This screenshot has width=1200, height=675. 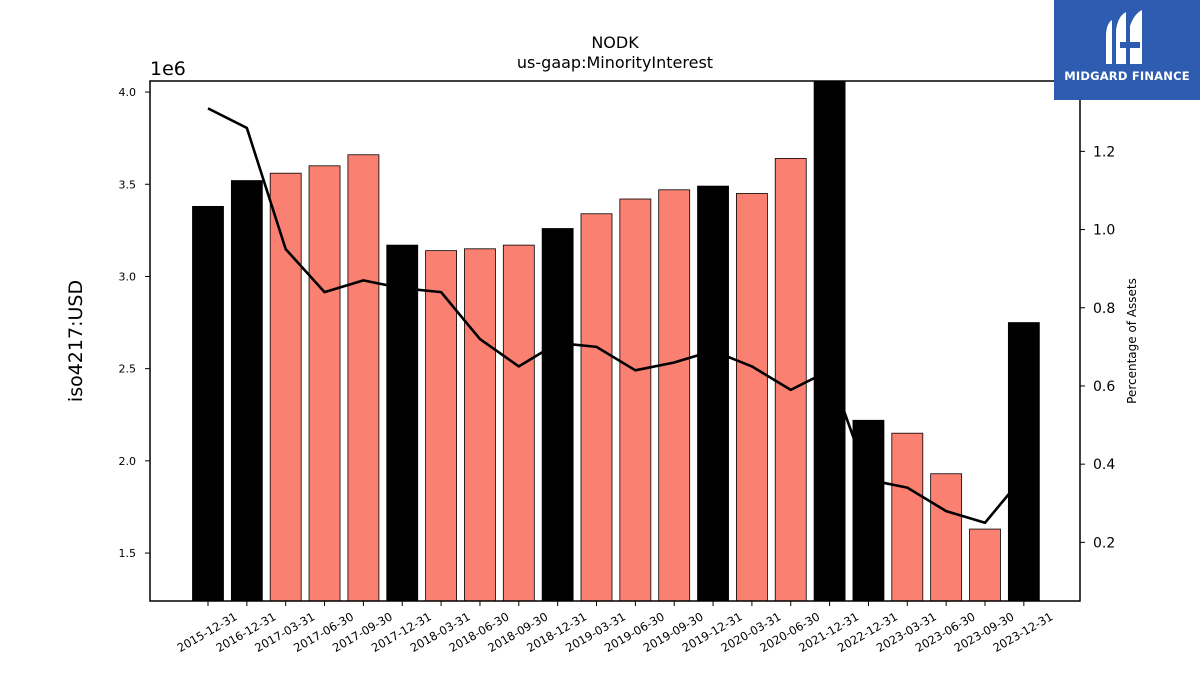 I want to click on y-tick-label: 2.5, so click(x=128, y=369).